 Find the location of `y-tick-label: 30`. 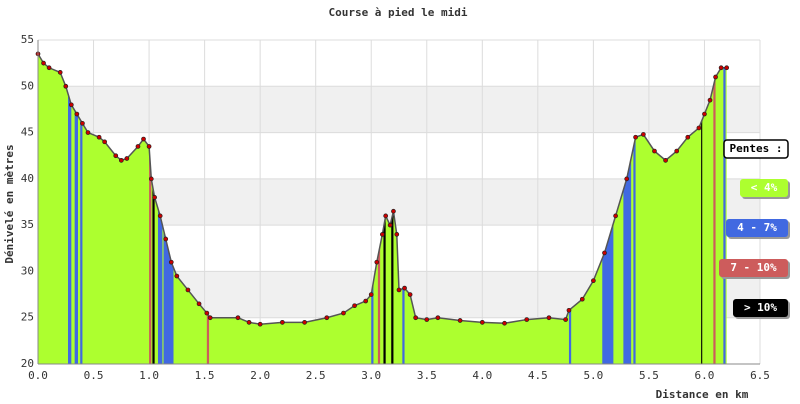

y-tick-label: 30 is located at coordinates (27, 270).